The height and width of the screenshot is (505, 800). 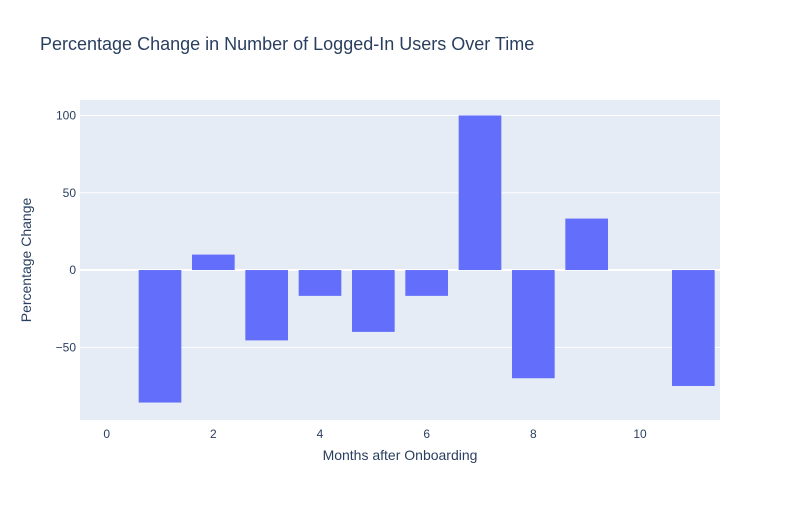 What do you see at coordinates (213, 434) in the screenshot?
I see `x-tick-label: 2` at bounding box center [213, 434].